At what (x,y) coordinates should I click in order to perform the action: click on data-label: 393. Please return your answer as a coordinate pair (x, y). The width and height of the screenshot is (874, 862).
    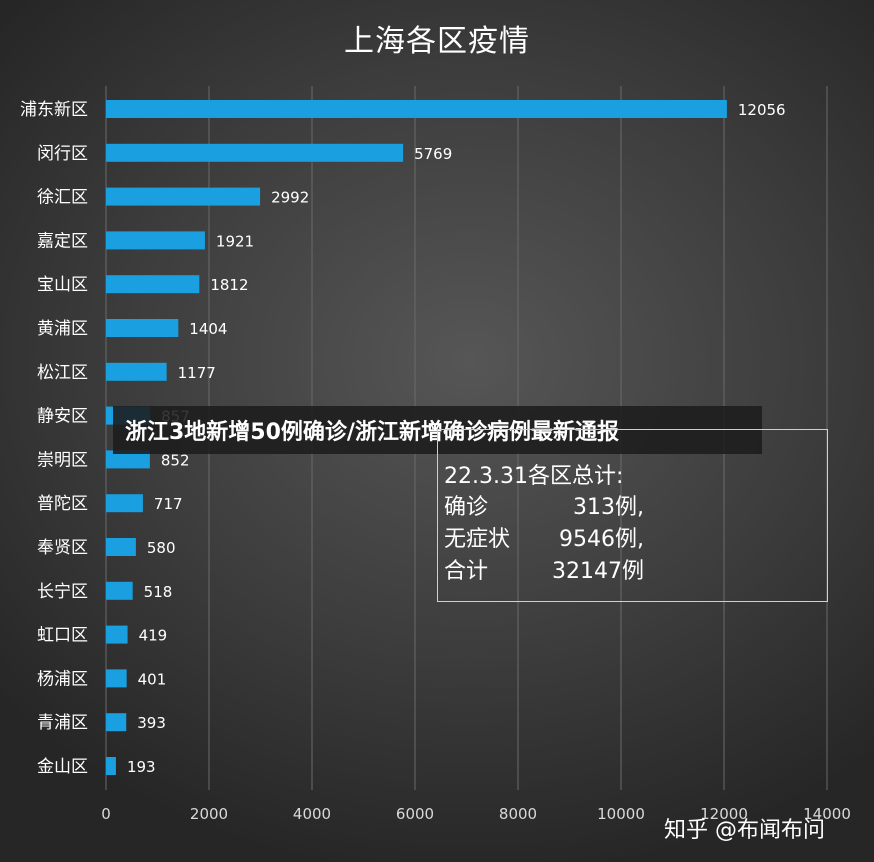
    Looking at the image, I should click on (151, 723).